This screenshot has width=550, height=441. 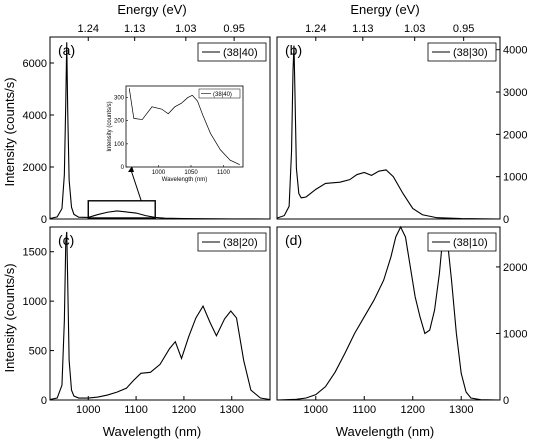 I want to click on inset-x-tick-label: 1100, so click(x=224, y=173).